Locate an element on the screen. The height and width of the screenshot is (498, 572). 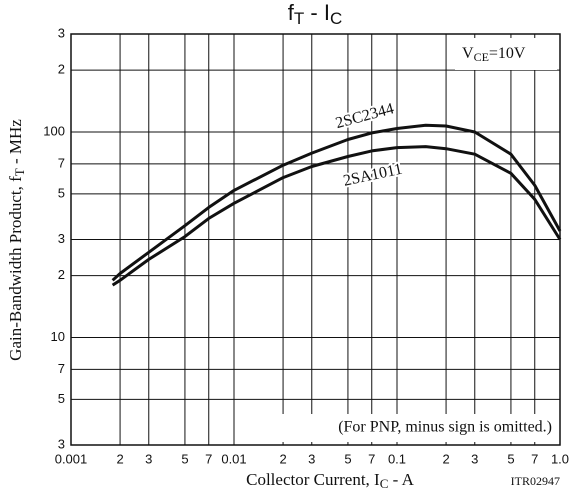
x-tick-label: 0.001 is located at coordinates (71, 458).